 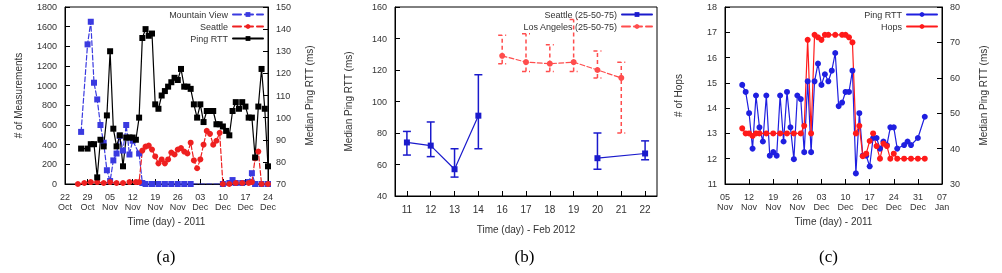 I want to click on x-tick-label: 07 Jan, so click(x=942, y=202).